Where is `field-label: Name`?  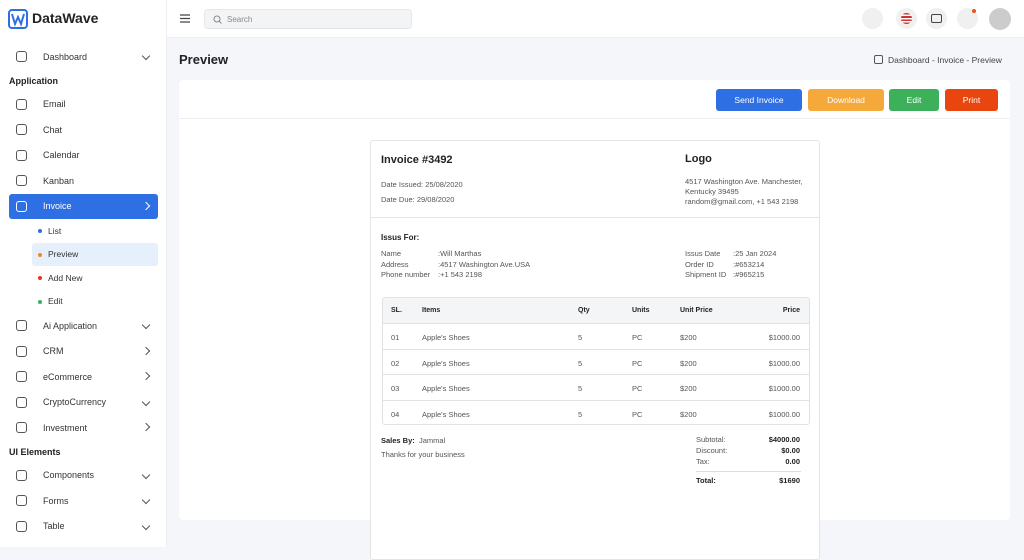
field-label: Name is located at coordinates (391, 253).